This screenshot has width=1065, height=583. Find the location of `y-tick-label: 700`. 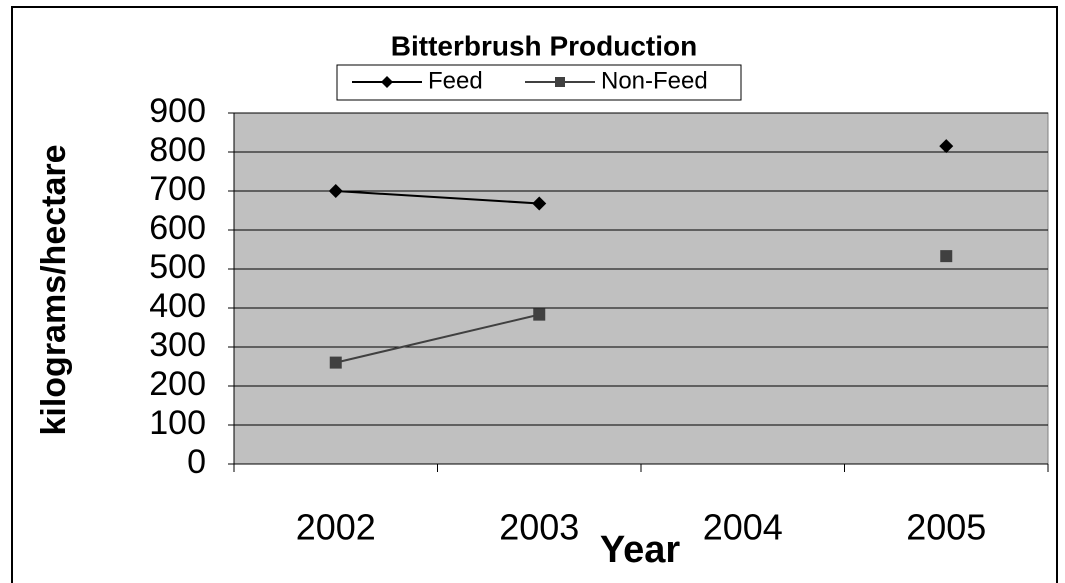

y-tick-label: 700 is located at coordinates (177, 189).